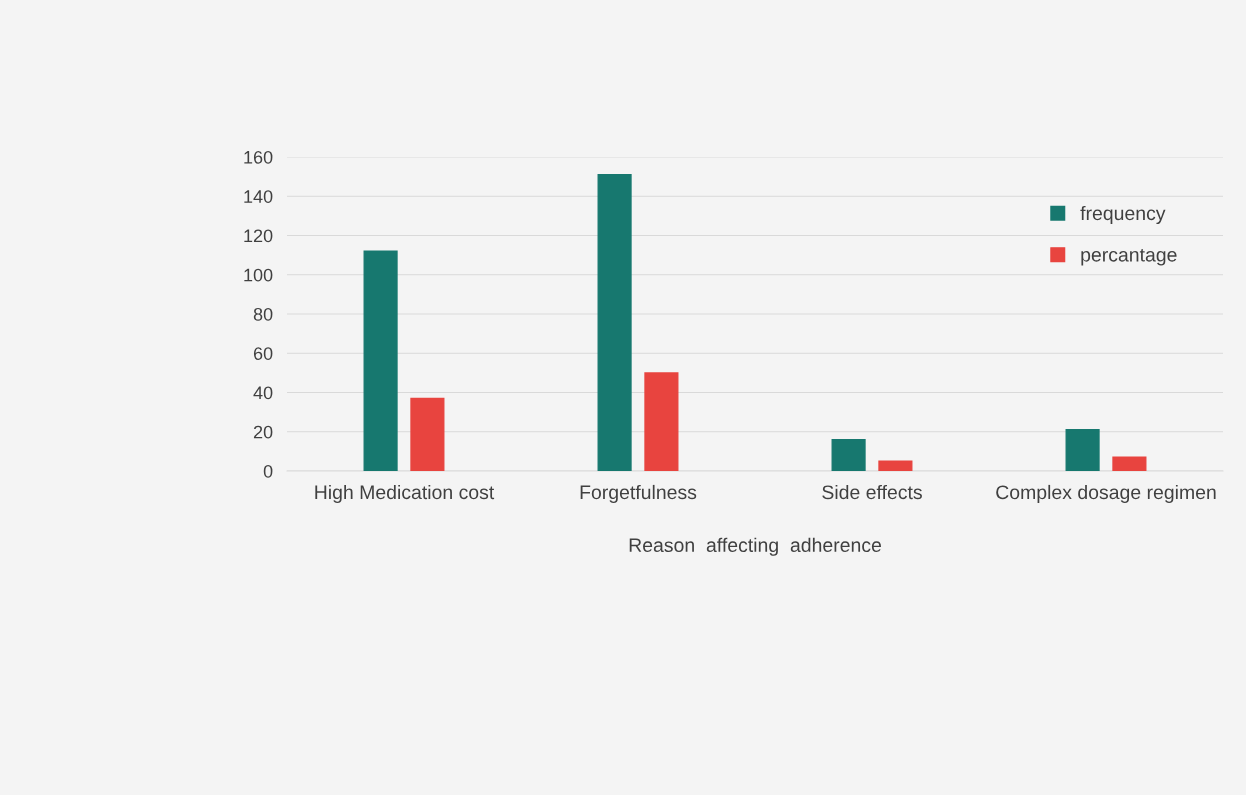 Image resolution: width=1246 pixels, height=795 pixels. I want to click on y-tick-label: 60, so click(263, 353).